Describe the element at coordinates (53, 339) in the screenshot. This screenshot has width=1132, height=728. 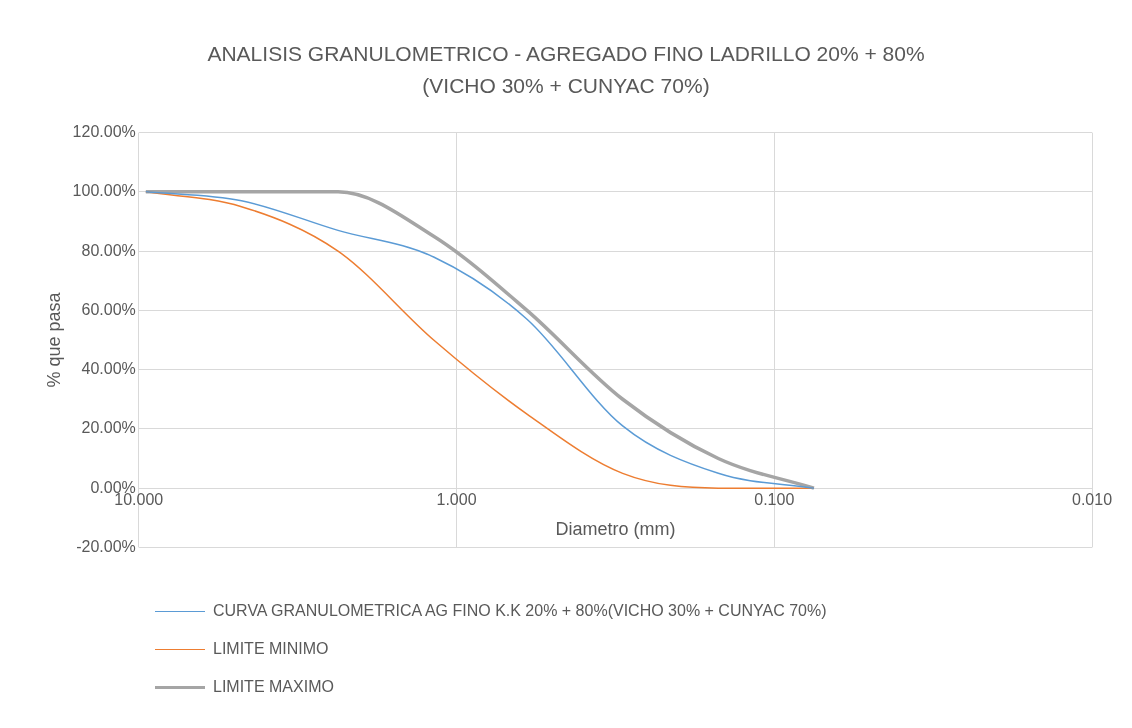
I see `y-axis-title: % que pasa` at that location.